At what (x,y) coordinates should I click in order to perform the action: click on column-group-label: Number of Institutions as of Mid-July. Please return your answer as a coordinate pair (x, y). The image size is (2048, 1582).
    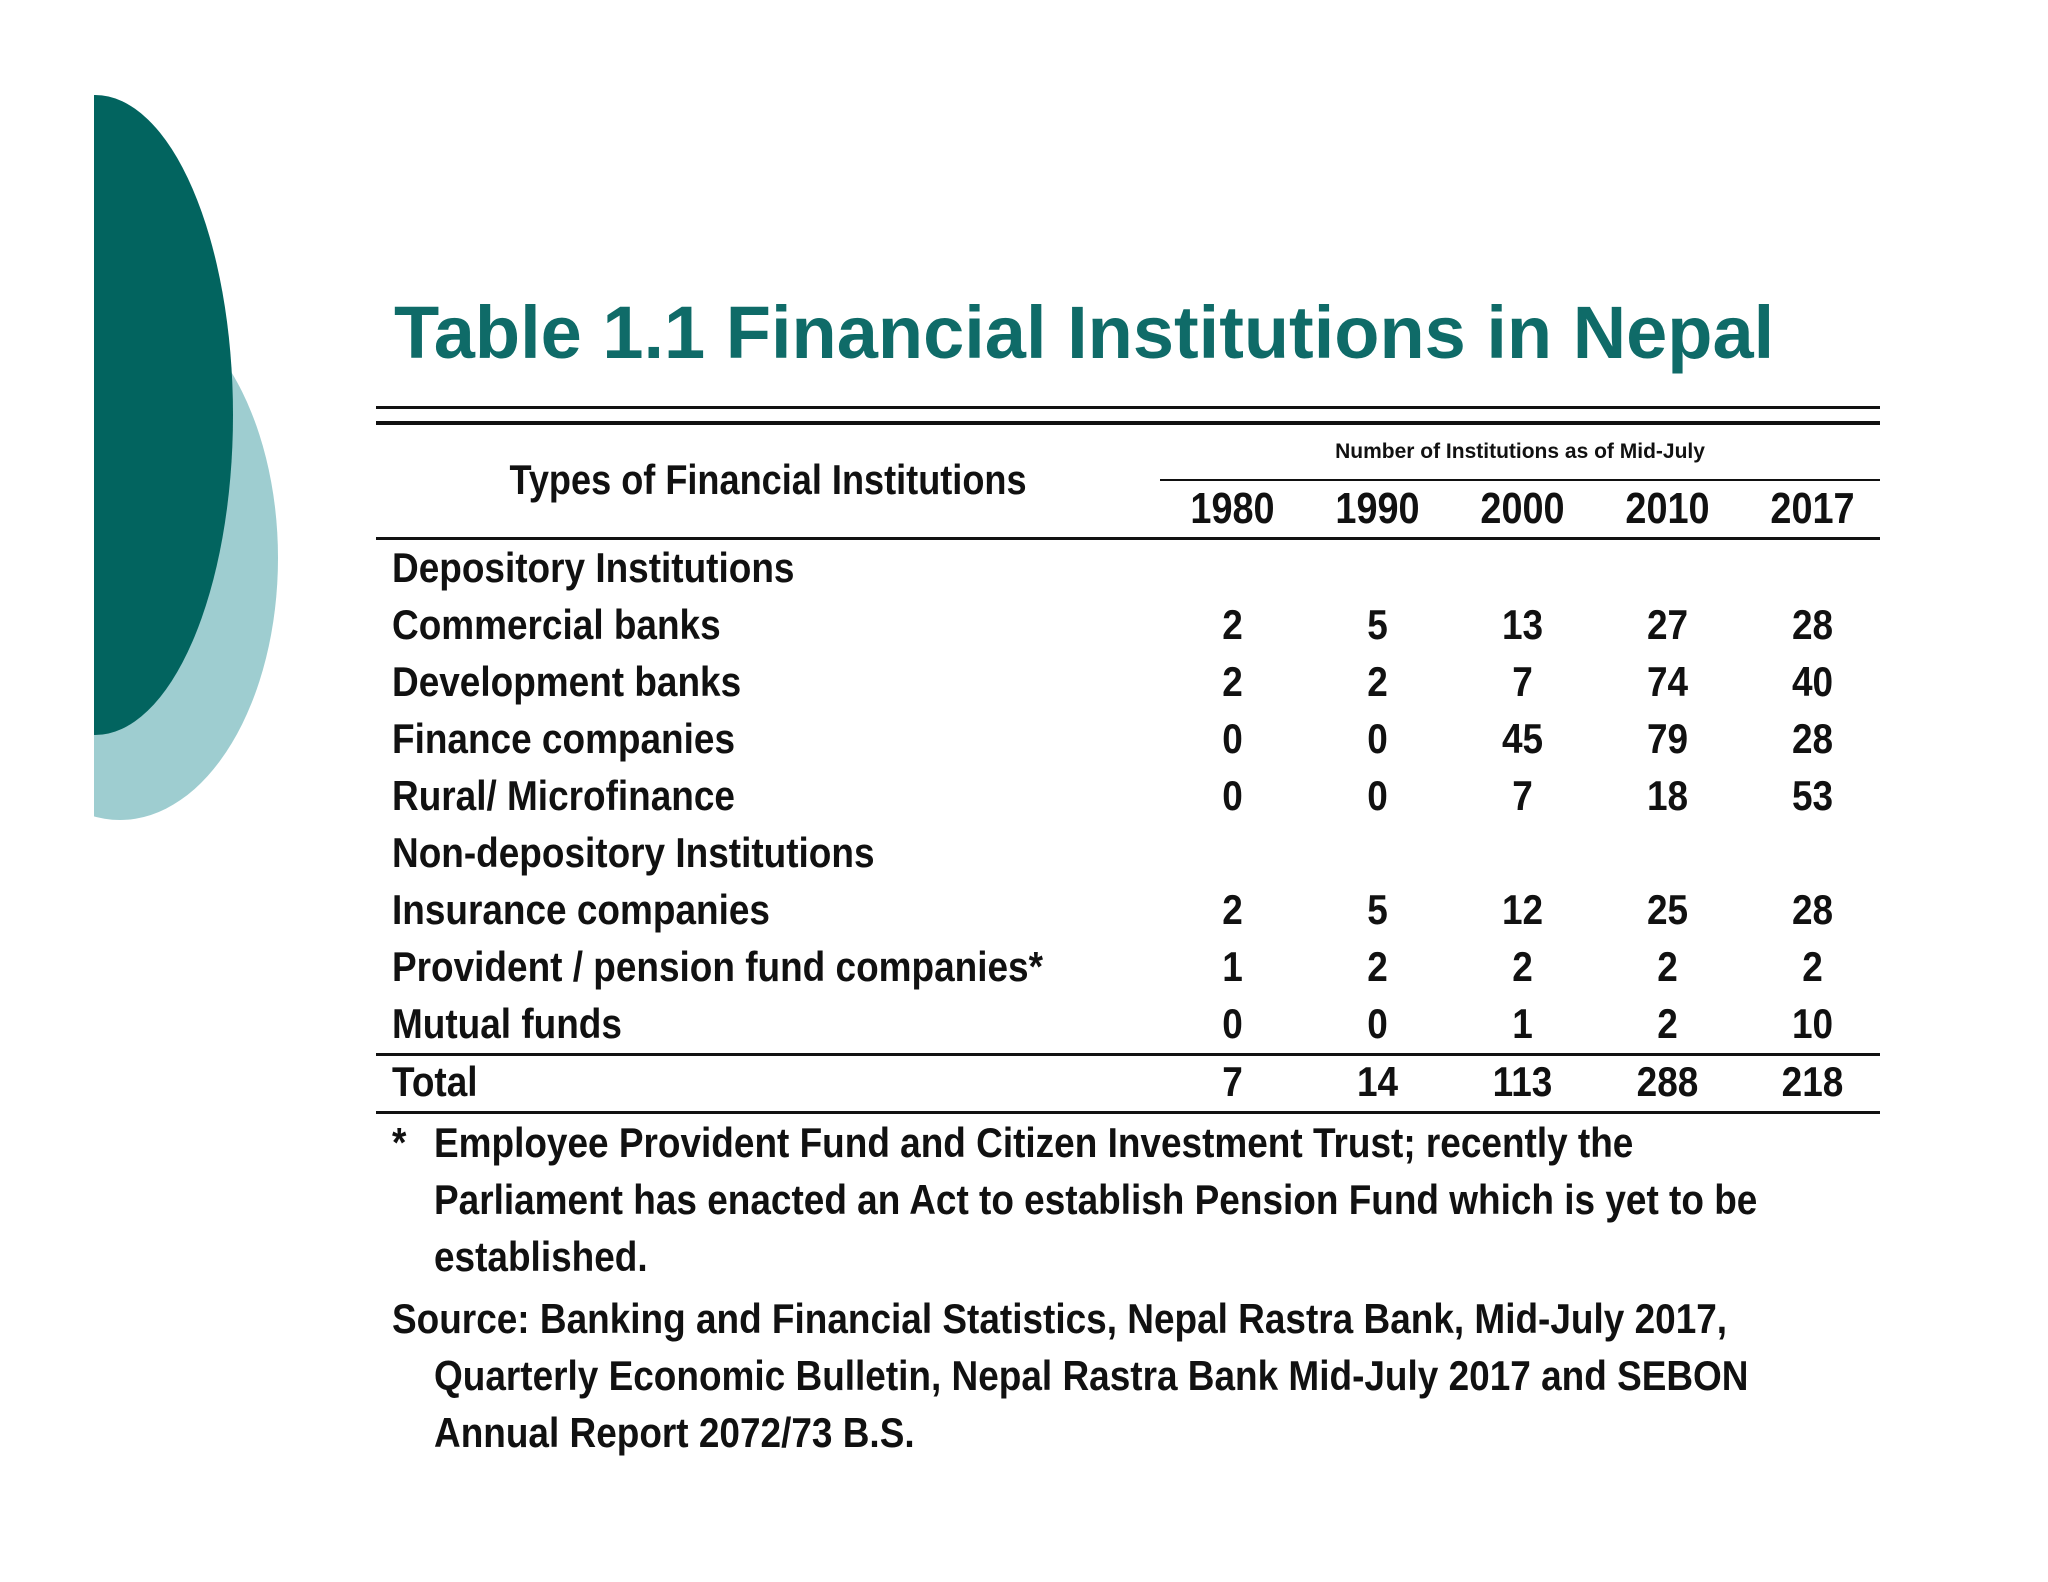
    Looking at the image, I should click on (1520, 451).